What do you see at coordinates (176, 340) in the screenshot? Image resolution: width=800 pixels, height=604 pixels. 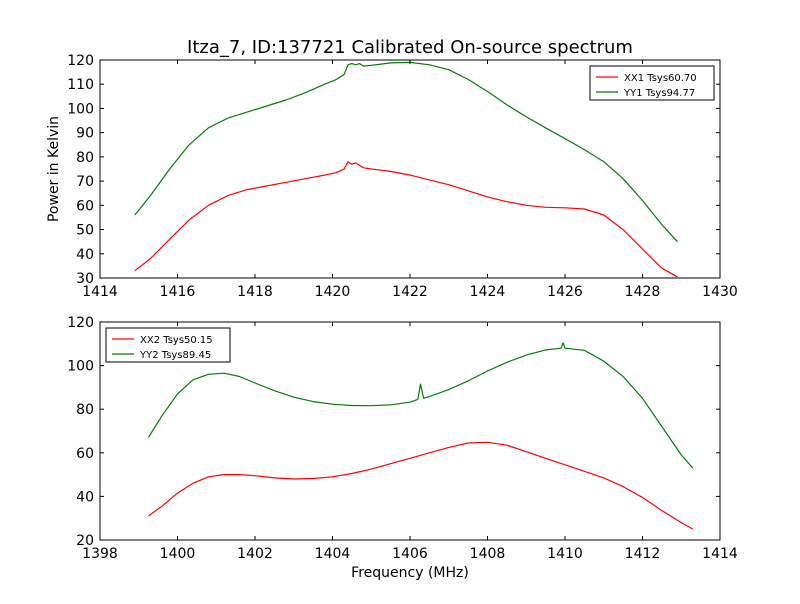 I see `legend-label: XX2 Tsys50.15` at bounding box center [176, 340].